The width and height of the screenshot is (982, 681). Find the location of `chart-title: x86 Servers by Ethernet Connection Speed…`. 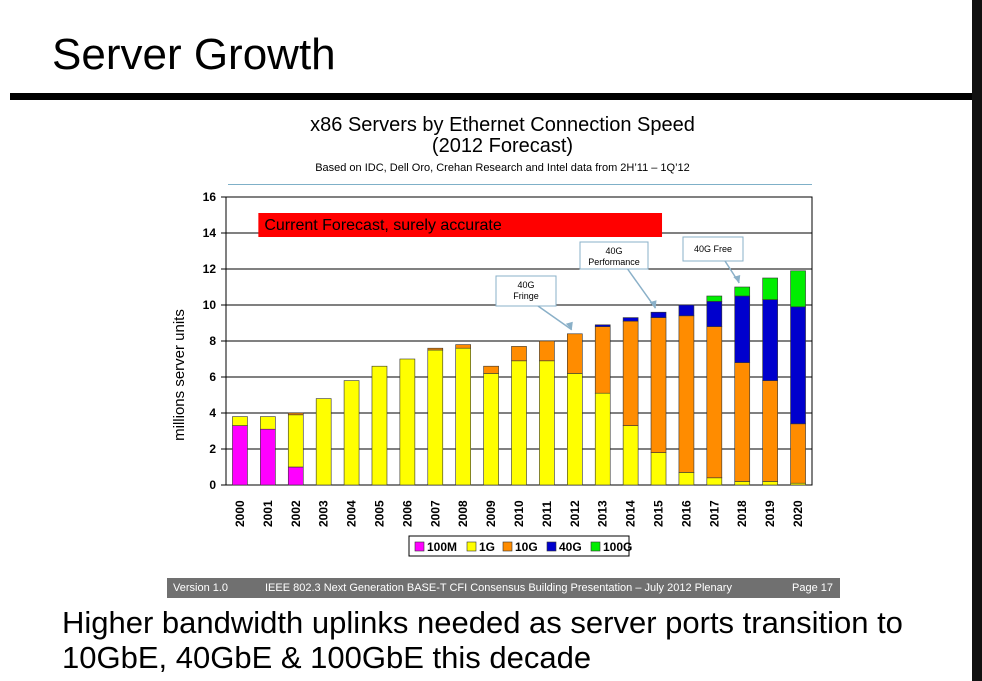

chart-title: x86 Servers by Ethernet Connection Speed… is located at coordinates (502, 136).